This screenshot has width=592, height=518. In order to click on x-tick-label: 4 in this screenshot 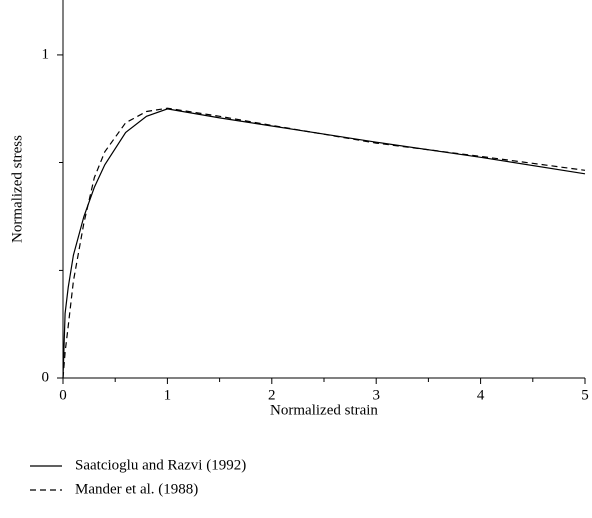, I will do `click(481, 395)`.